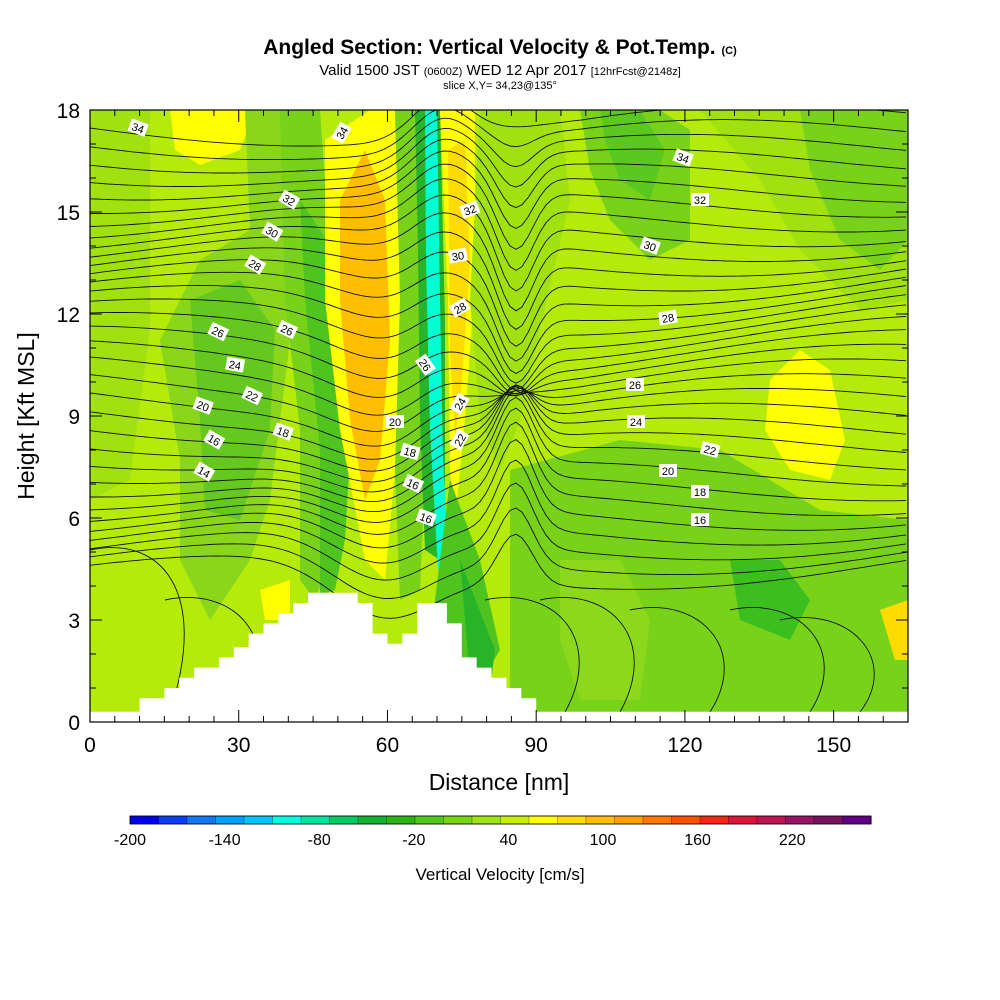  Describe the element at coordinates (319, 840) in the screenshot. I see `colorbar-tick-label: -80` at that location.